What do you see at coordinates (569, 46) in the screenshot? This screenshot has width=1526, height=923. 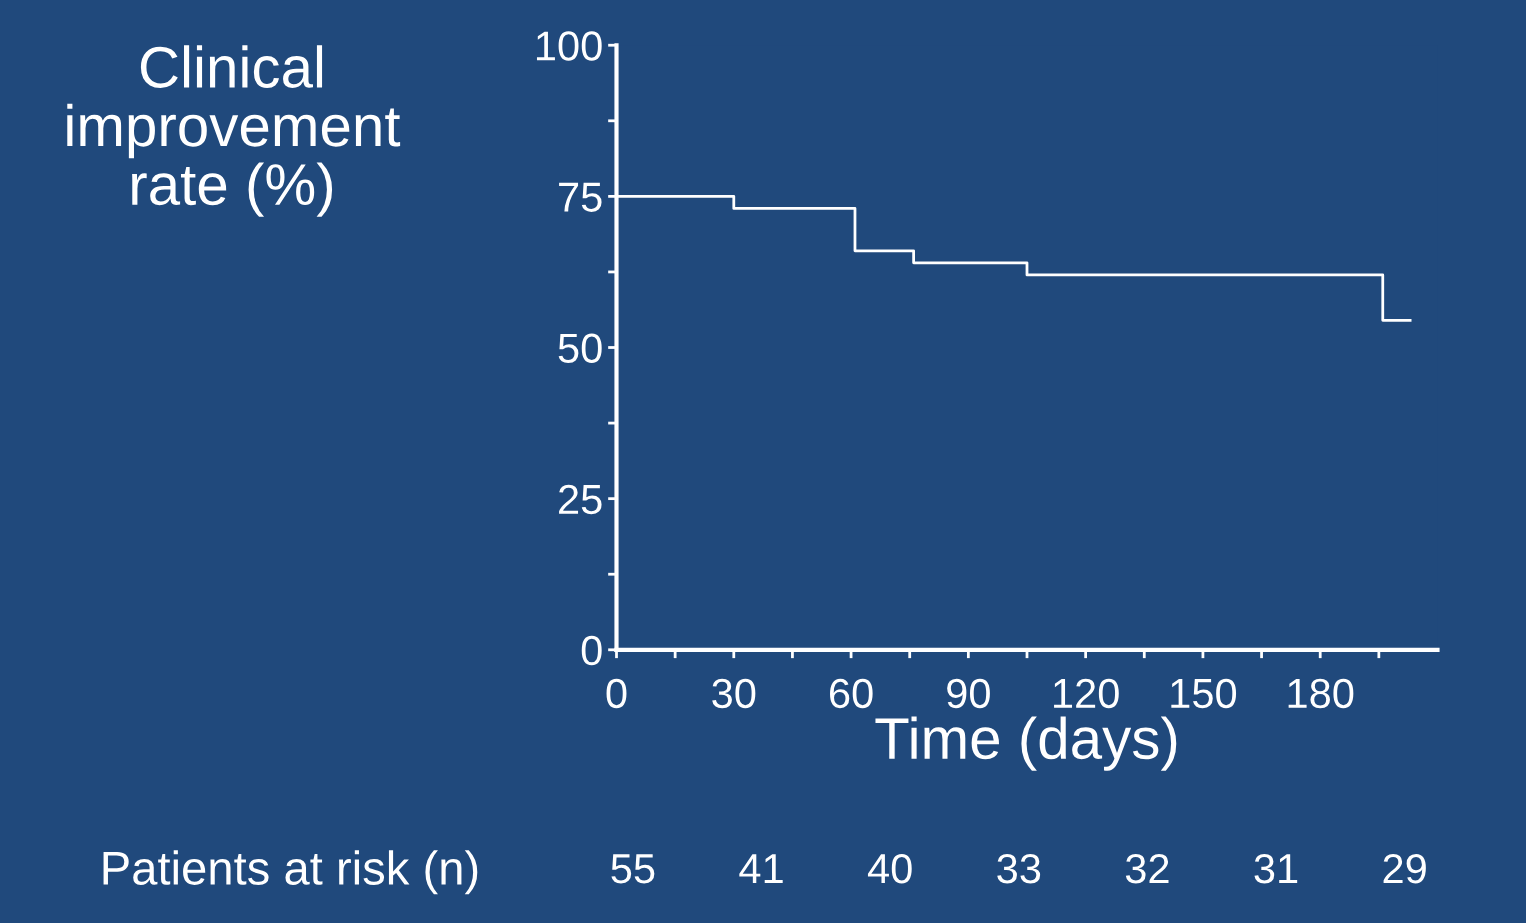 I see `y-tick-label: 100` at bounding box center [569, 46].